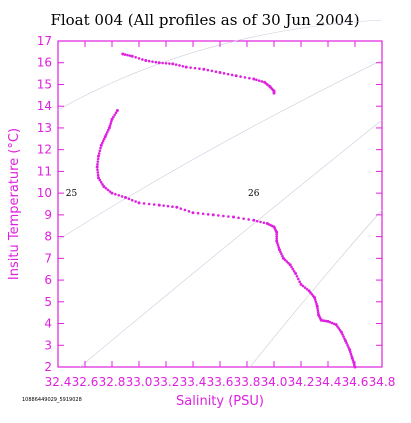 Image resolution: width=411 pixels, height=423 pixels. Describe the element at coordinates (301, 382) in the screenshot. I see `x-tick-label: 34.2` at that location.